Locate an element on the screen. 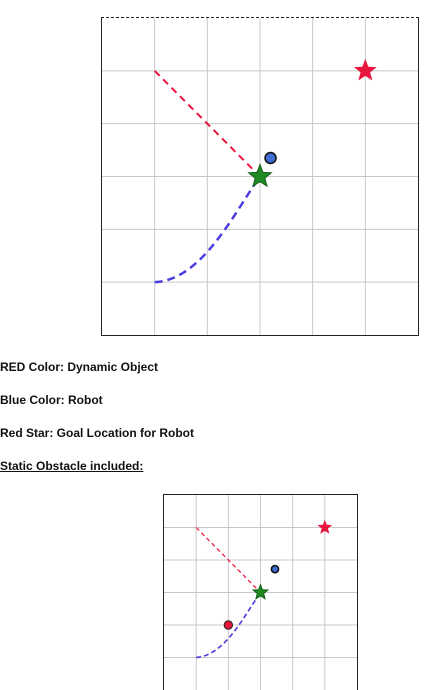  legend-dynamic-object: RED Color: Dynamic Object is located at coordinates (79, 367).